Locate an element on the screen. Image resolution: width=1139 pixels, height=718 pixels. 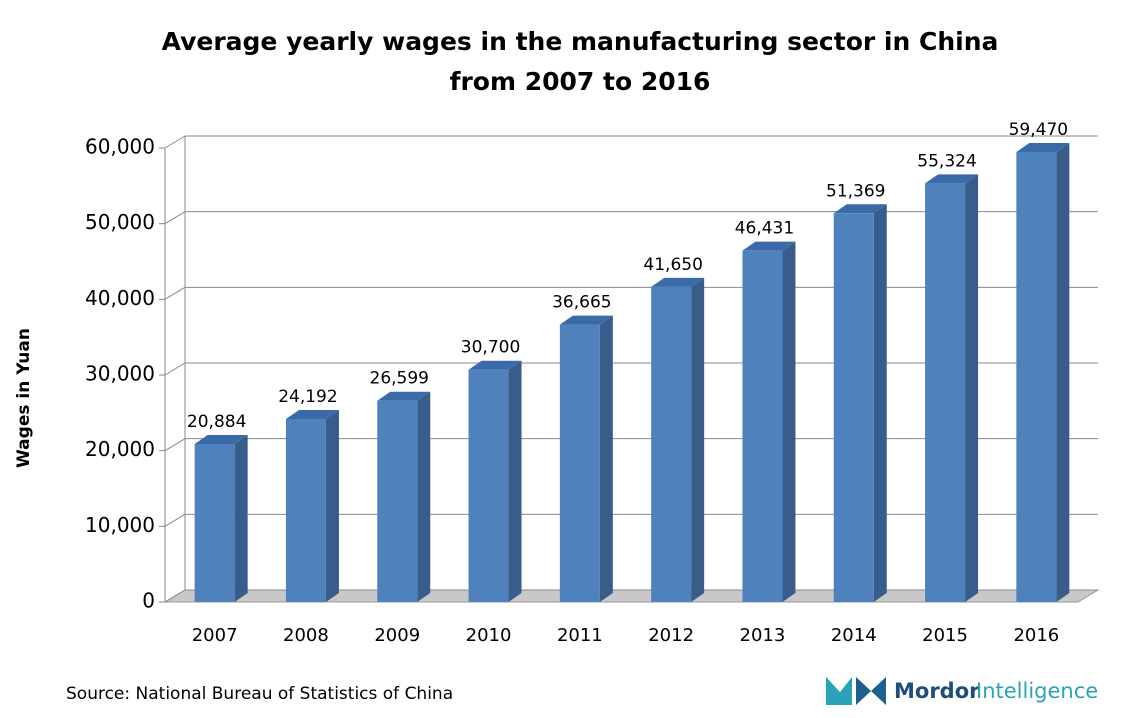
x-tick-label: 2007 is located at coordinates (215, 635).